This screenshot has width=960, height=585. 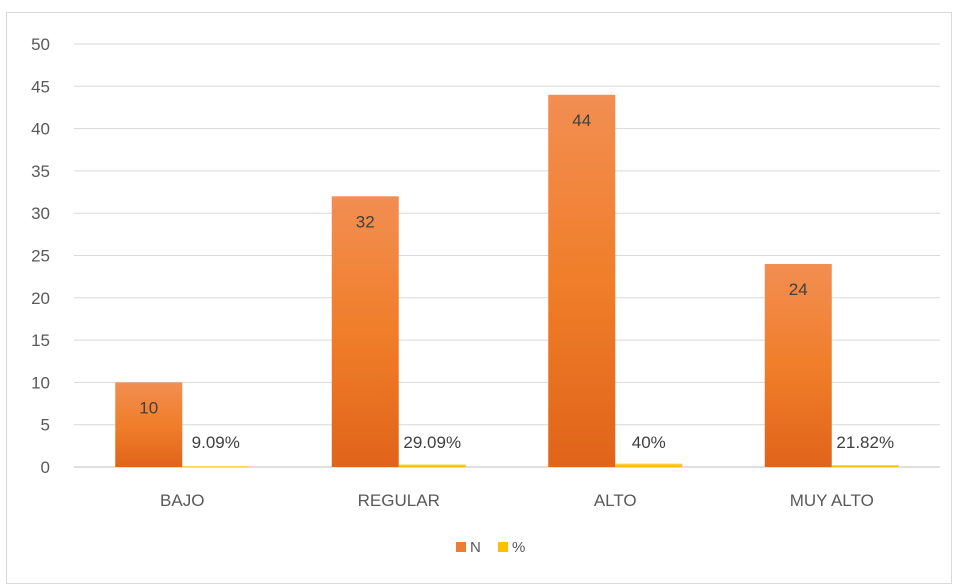 What do you see at coordinates (865, 442) in the screenshot?
I see `data-label-pct: 21.82%` at bounding box center [865, 442].